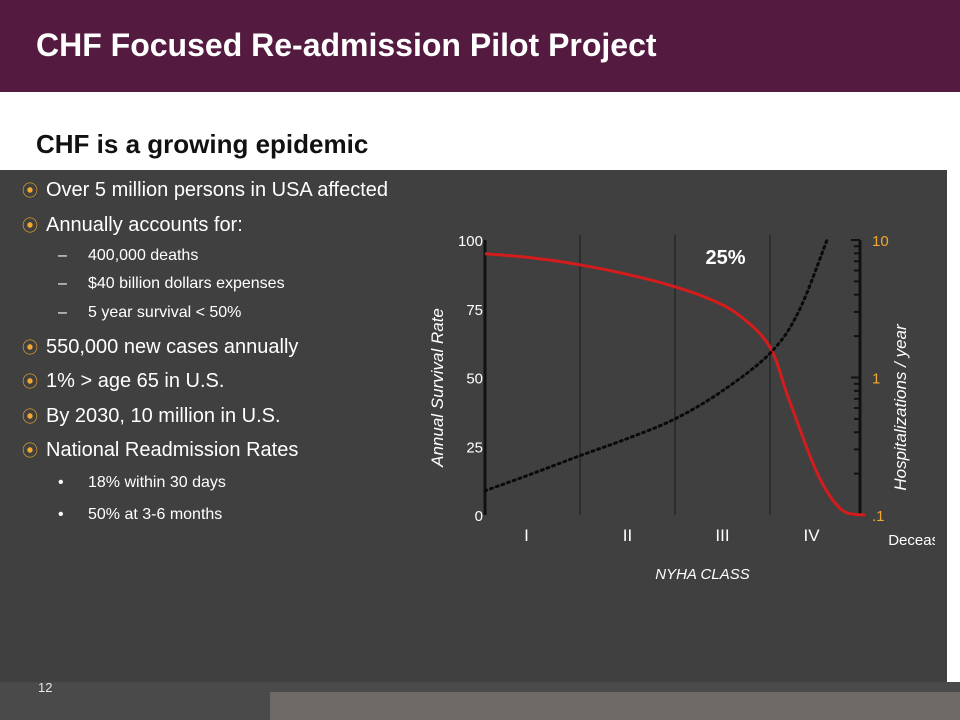 The width and height of the screenshot is (960, 720). What do you see at coordinates (150, 312) in the screenshot?
I see `sub-bullet-item: –5 year survival < 50%` at bounding box center [150, 312].